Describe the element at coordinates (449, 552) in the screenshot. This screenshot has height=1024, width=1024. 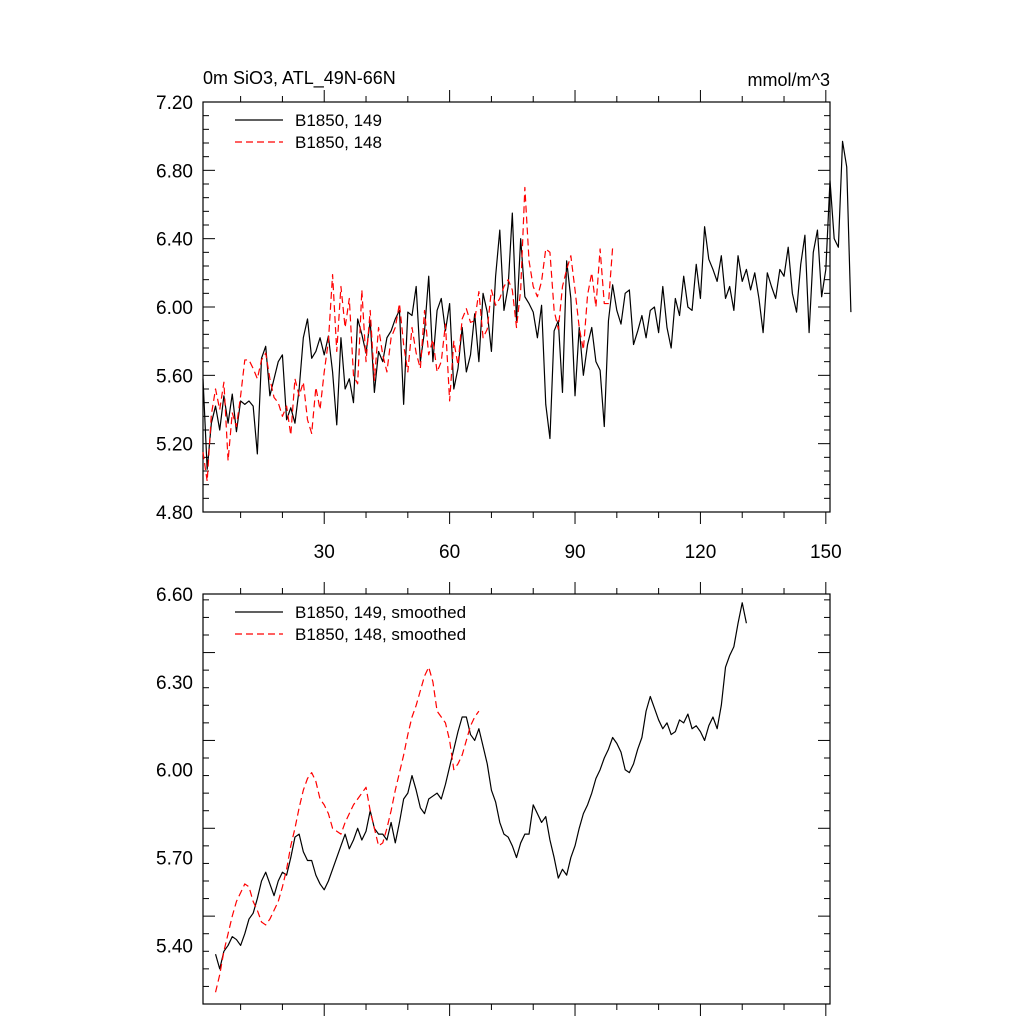
I see `x-tick-label: 60` at that location.